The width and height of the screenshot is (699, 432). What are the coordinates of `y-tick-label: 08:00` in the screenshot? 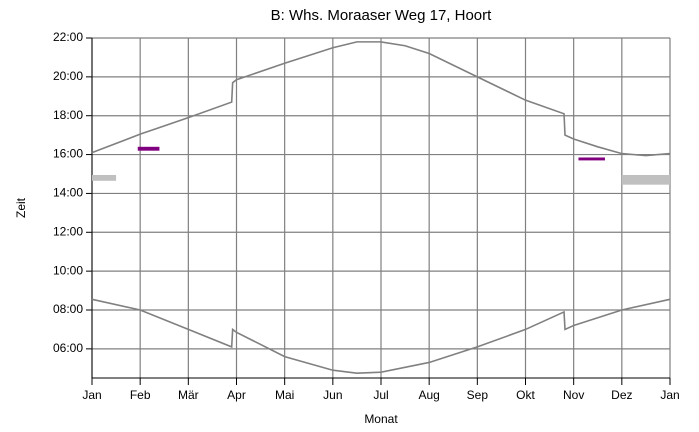 It's located at (68, 309).